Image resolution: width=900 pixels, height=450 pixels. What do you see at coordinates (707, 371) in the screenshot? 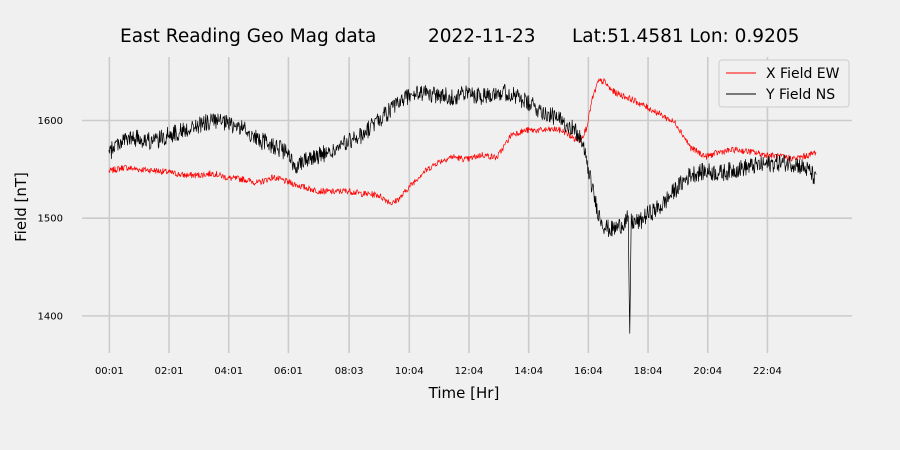
I see `x-tick-label: 20:04` at bounding box center [707, 371].